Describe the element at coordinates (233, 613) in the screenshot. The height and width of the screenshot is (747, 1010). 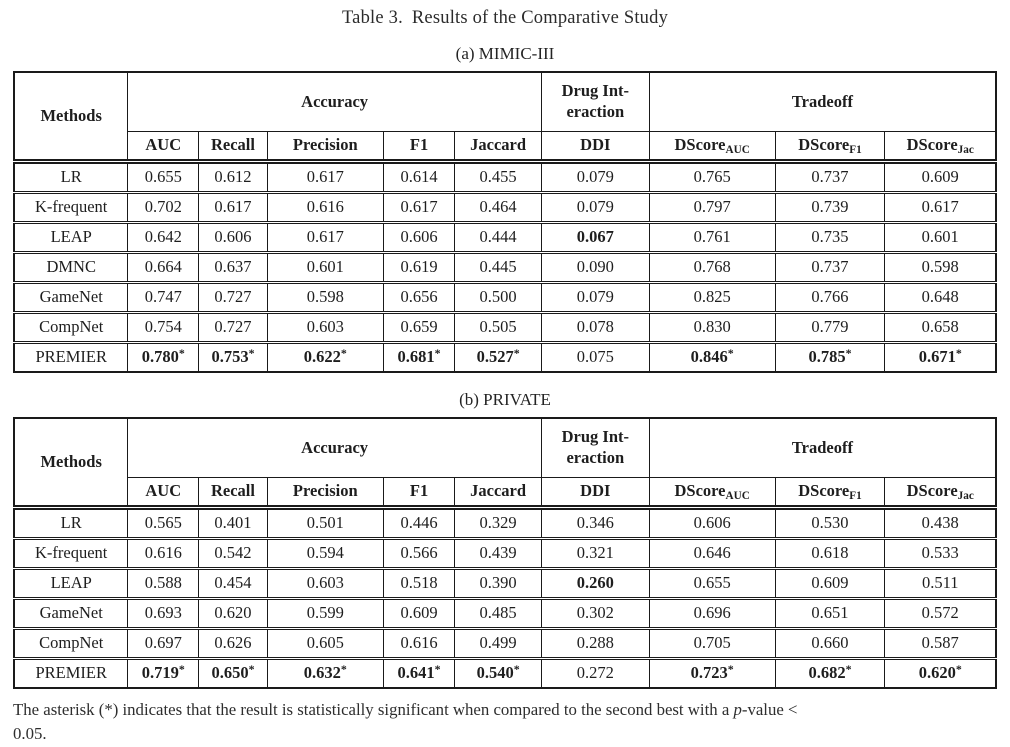
I see `value-cell: 0.620` at that location.